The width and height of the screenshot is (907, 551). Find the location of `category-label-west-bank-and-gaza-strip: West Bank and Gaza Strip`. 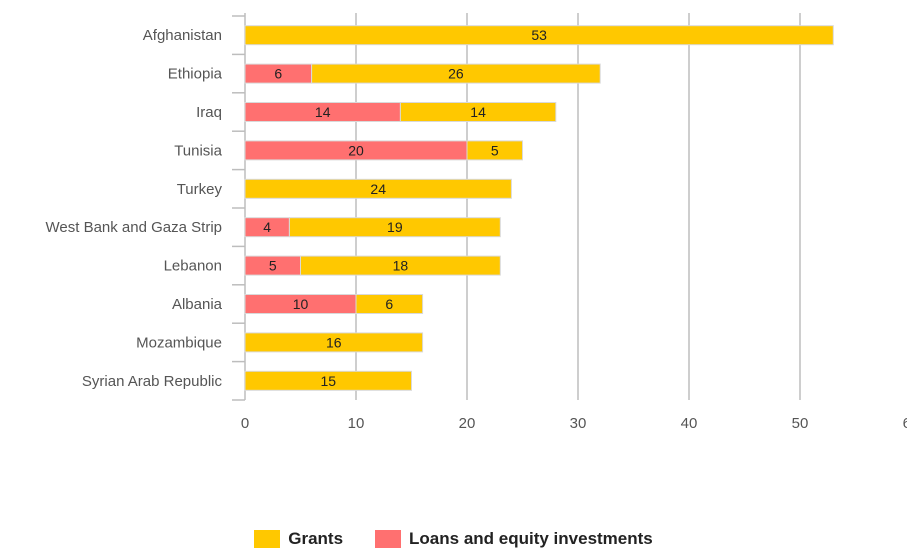

category-label-west-bank-and-gaza-strip: West Bank and Gaza Strip is located at coordinates (134, 227).